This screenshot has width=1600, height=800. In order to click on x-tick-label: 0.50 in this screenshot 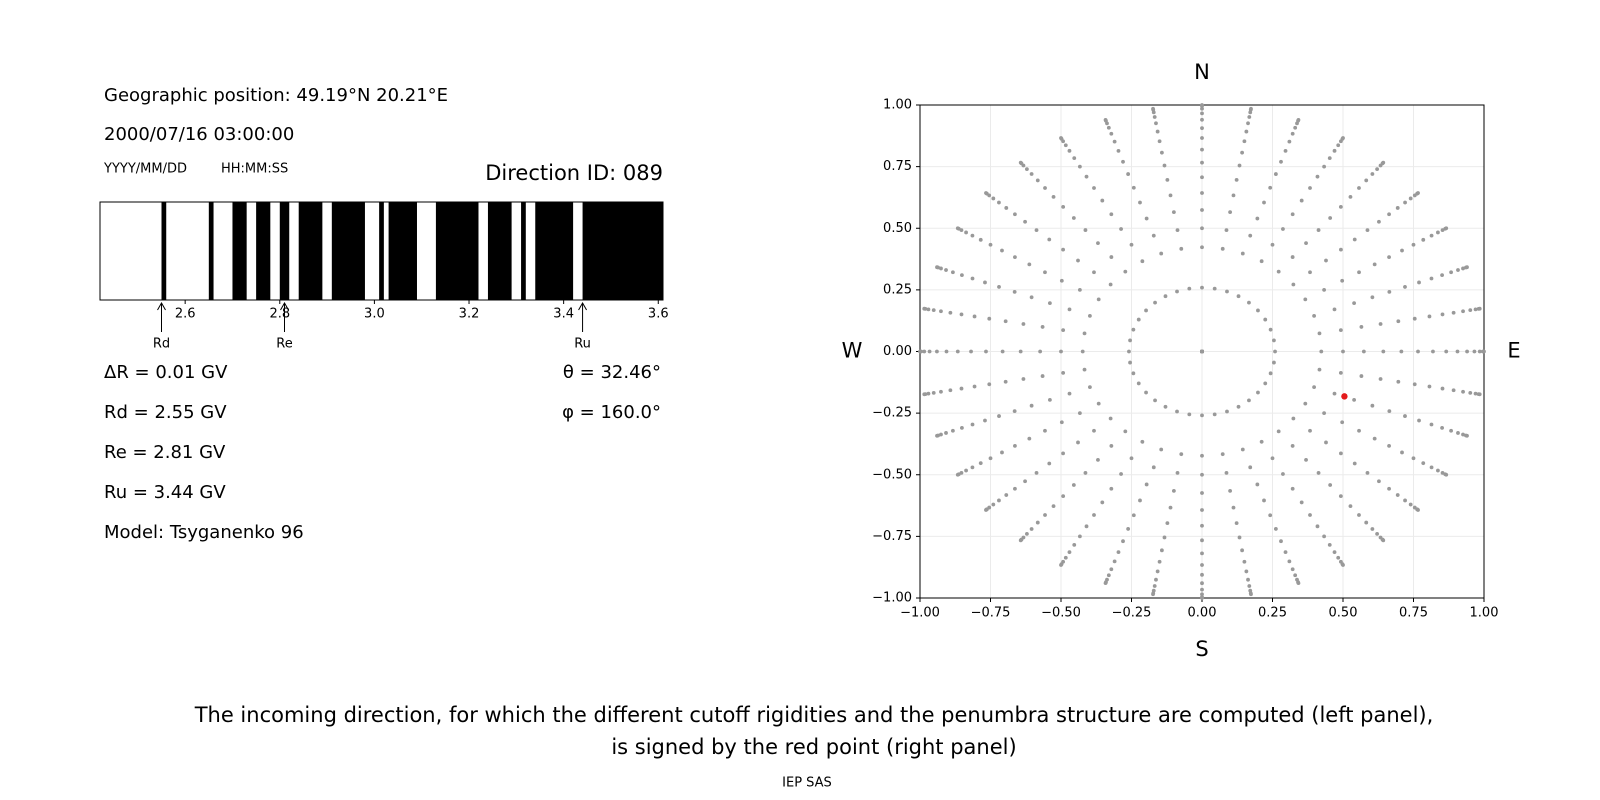, I will do `click(1343, 613)`.